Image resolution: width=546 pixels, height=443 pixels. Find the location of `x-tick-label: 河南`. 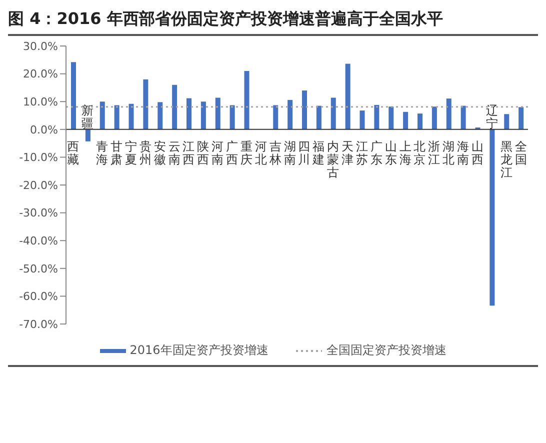

x-tick-label: 河南 is located at coordinates (218, 152).